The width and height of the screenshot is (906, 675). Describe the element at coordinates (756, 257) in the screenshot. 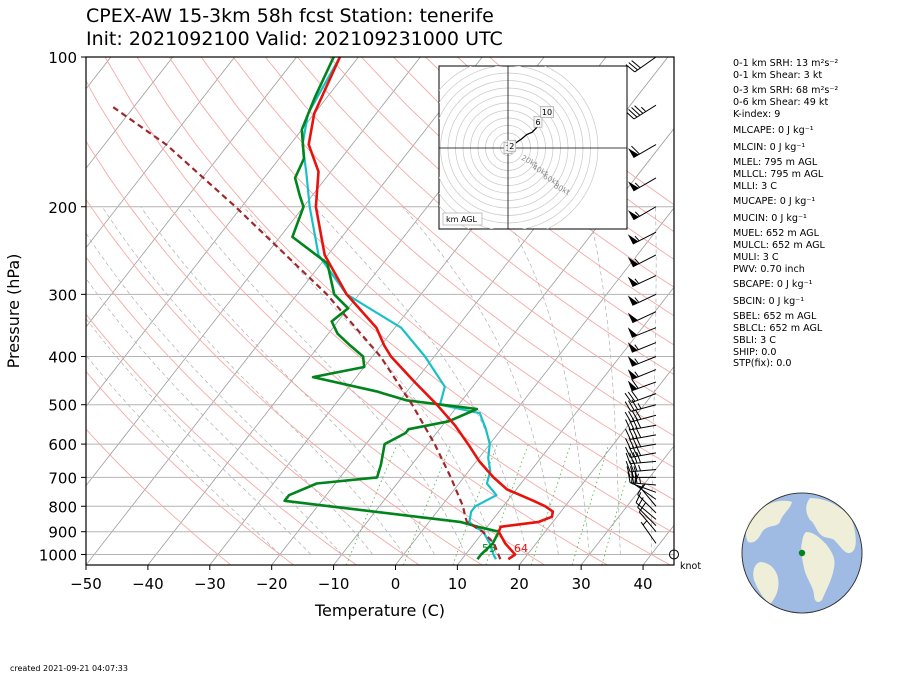

I see `index-line: MULI: 3 C` at that location.